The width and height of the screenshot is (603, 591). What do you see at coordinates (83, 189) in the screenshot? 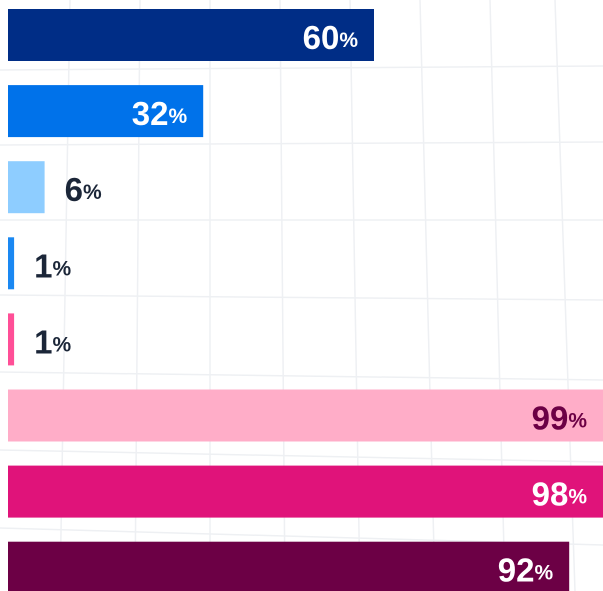
I see `value-label: 6%` at bounding box center [83, 189].